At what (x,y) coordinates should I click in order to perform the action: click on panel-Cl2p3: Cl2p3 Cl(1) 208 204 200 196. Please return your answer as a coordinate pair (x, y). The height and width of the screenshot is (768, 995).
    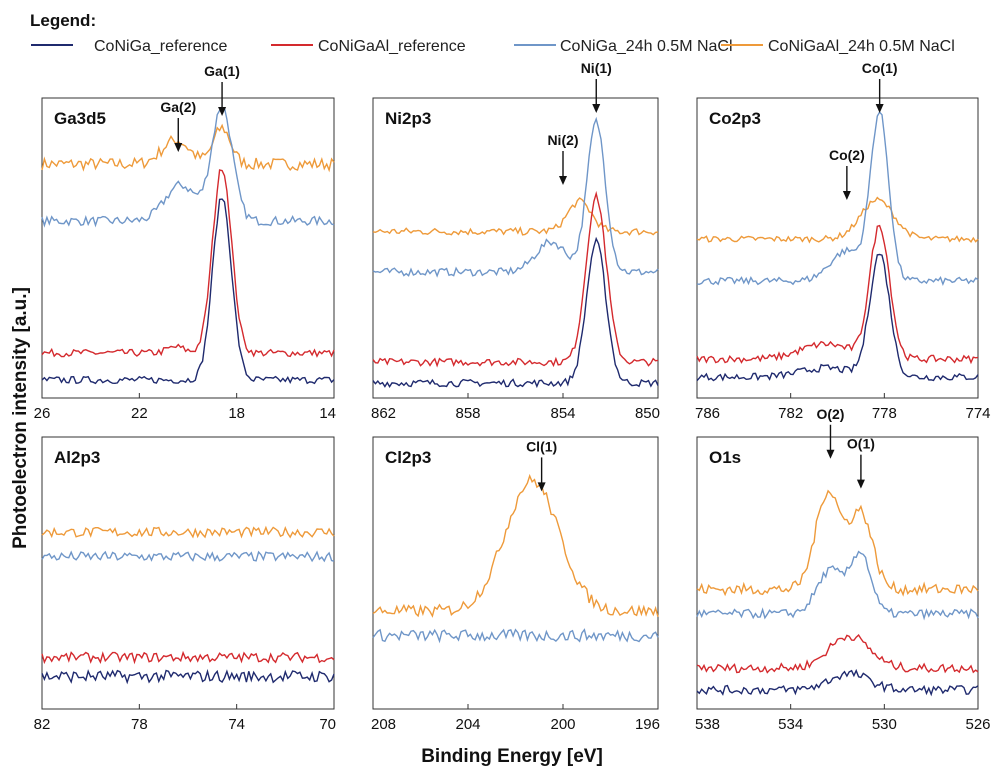
    Looking at the image, I should click on (515, 584).